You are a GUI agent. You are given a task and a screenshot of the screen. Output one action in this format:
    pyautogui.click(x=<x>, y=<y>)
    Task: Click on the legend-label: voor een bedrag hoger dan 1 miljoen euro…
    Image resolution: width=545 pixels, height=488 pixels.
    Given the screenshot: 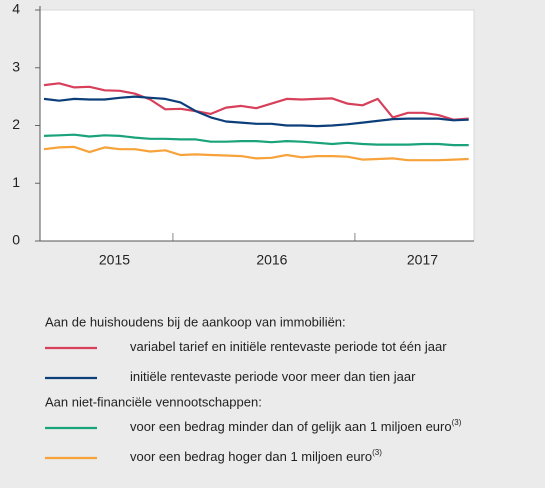 What is the action you would take?
    pyautogui.click(x=256, y=456)
    